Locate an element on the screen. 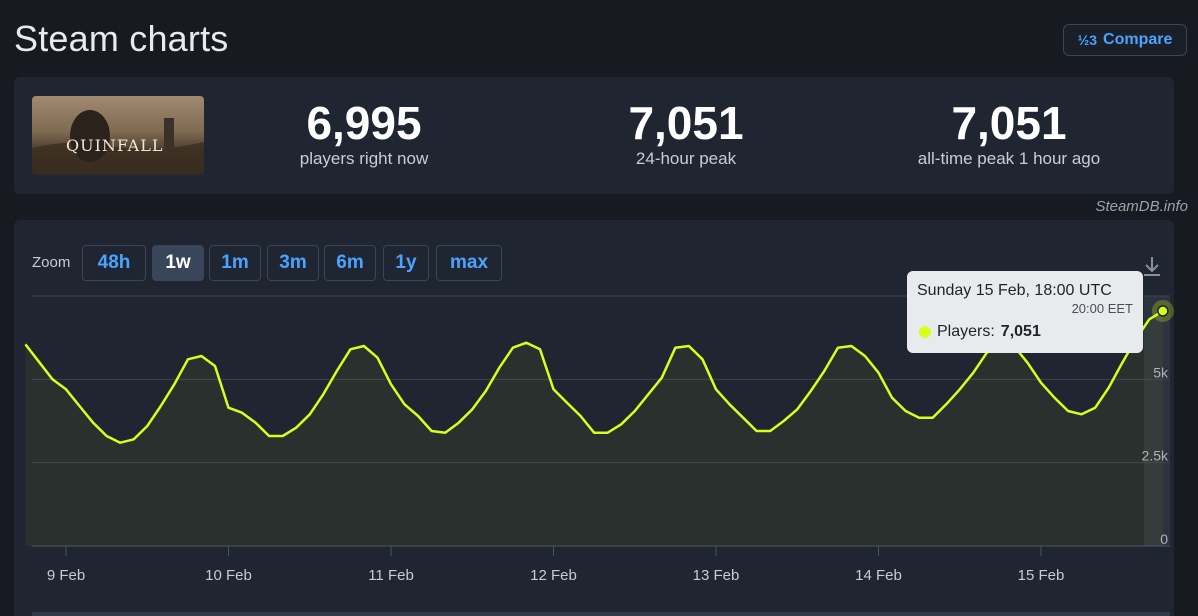 The image size is (1198, 616). x-tick-label: 9 Feb is located at coordinates (66, 575).